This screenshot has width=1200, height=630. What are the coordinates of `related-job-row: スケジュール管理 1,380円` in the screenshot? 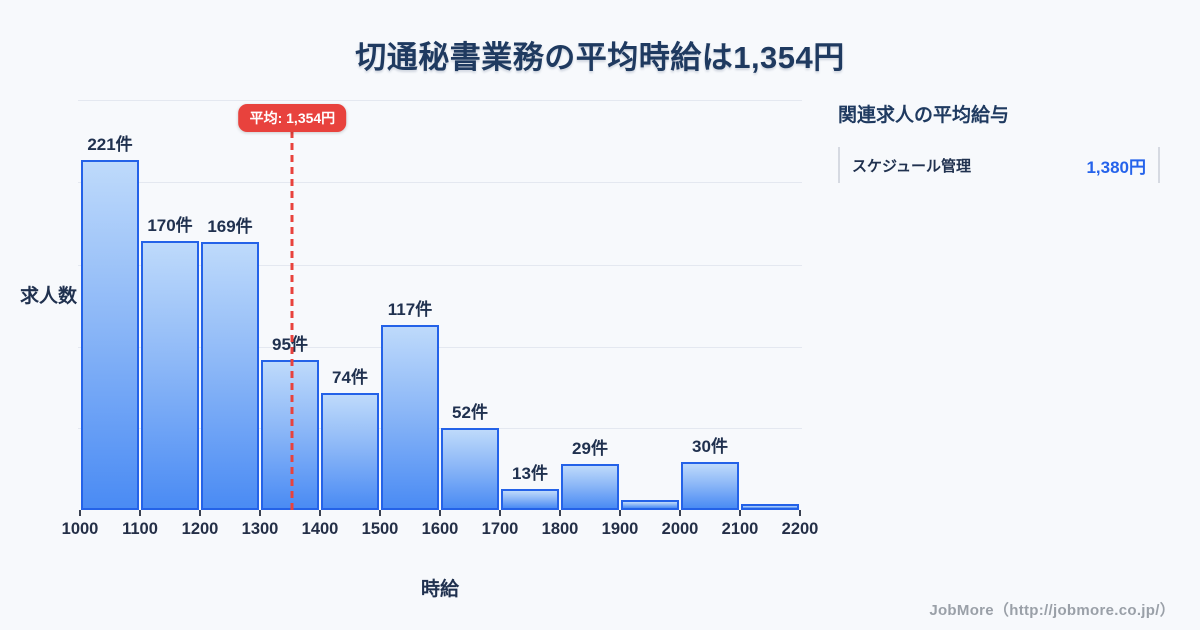 It's located at (999, 165).